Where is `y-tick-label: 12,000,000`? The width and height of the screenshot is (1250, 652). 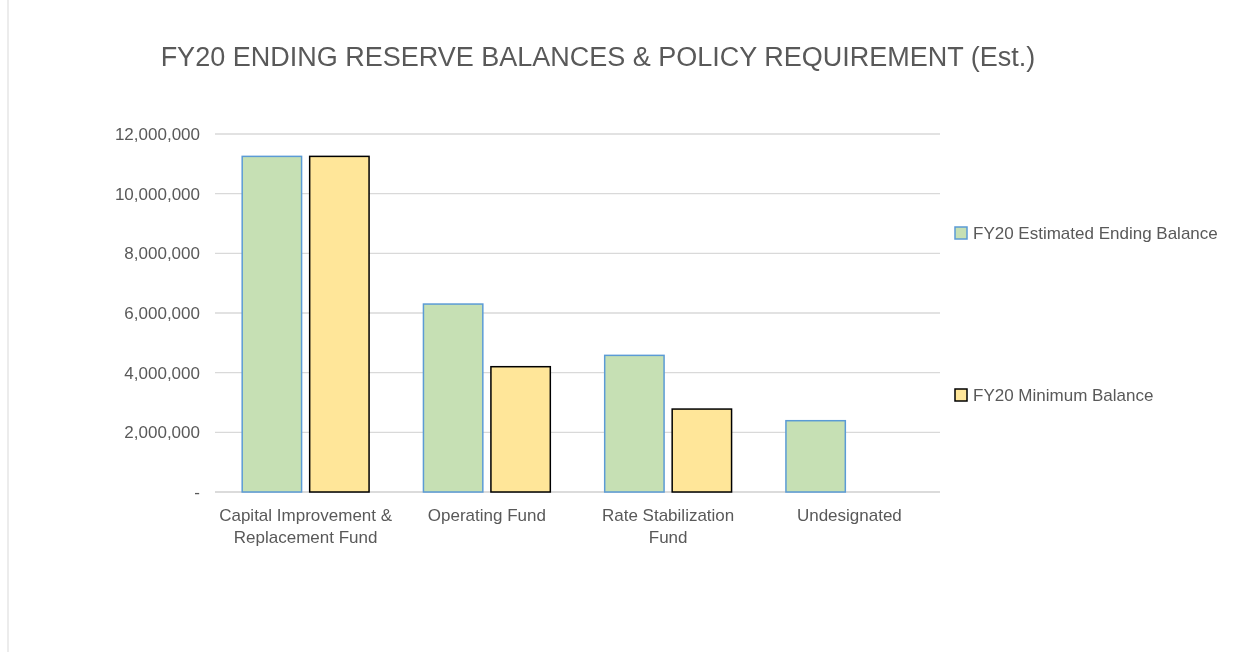
y-tick-label: 12,000,000 is located at coordinates (157, 134).